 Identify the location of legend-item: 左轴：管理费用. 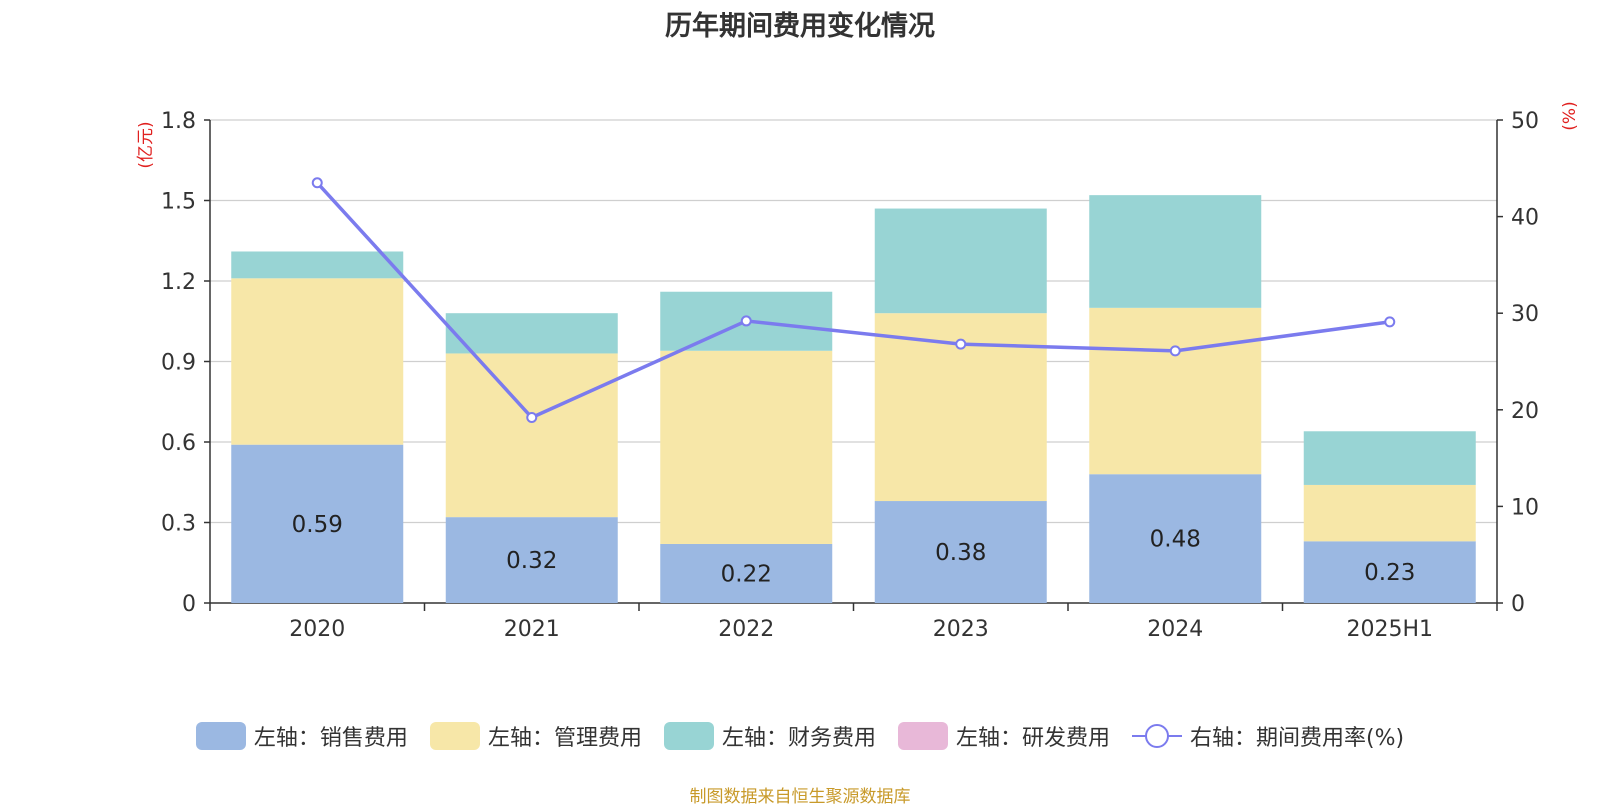
(535, 736).